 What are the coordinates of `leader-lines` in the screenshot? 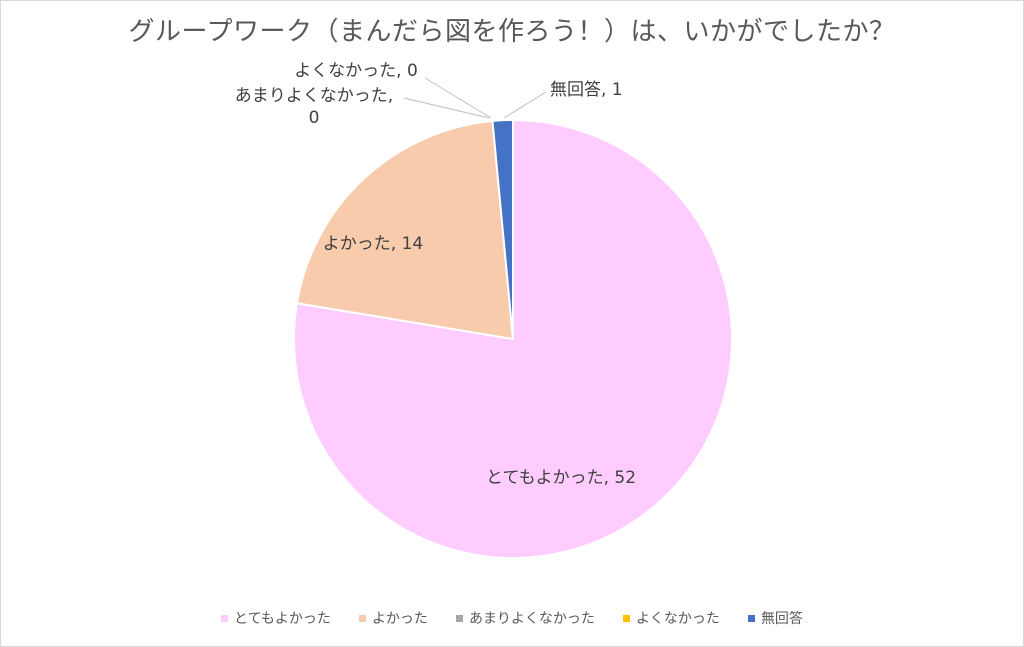 It's located at (475, 98).